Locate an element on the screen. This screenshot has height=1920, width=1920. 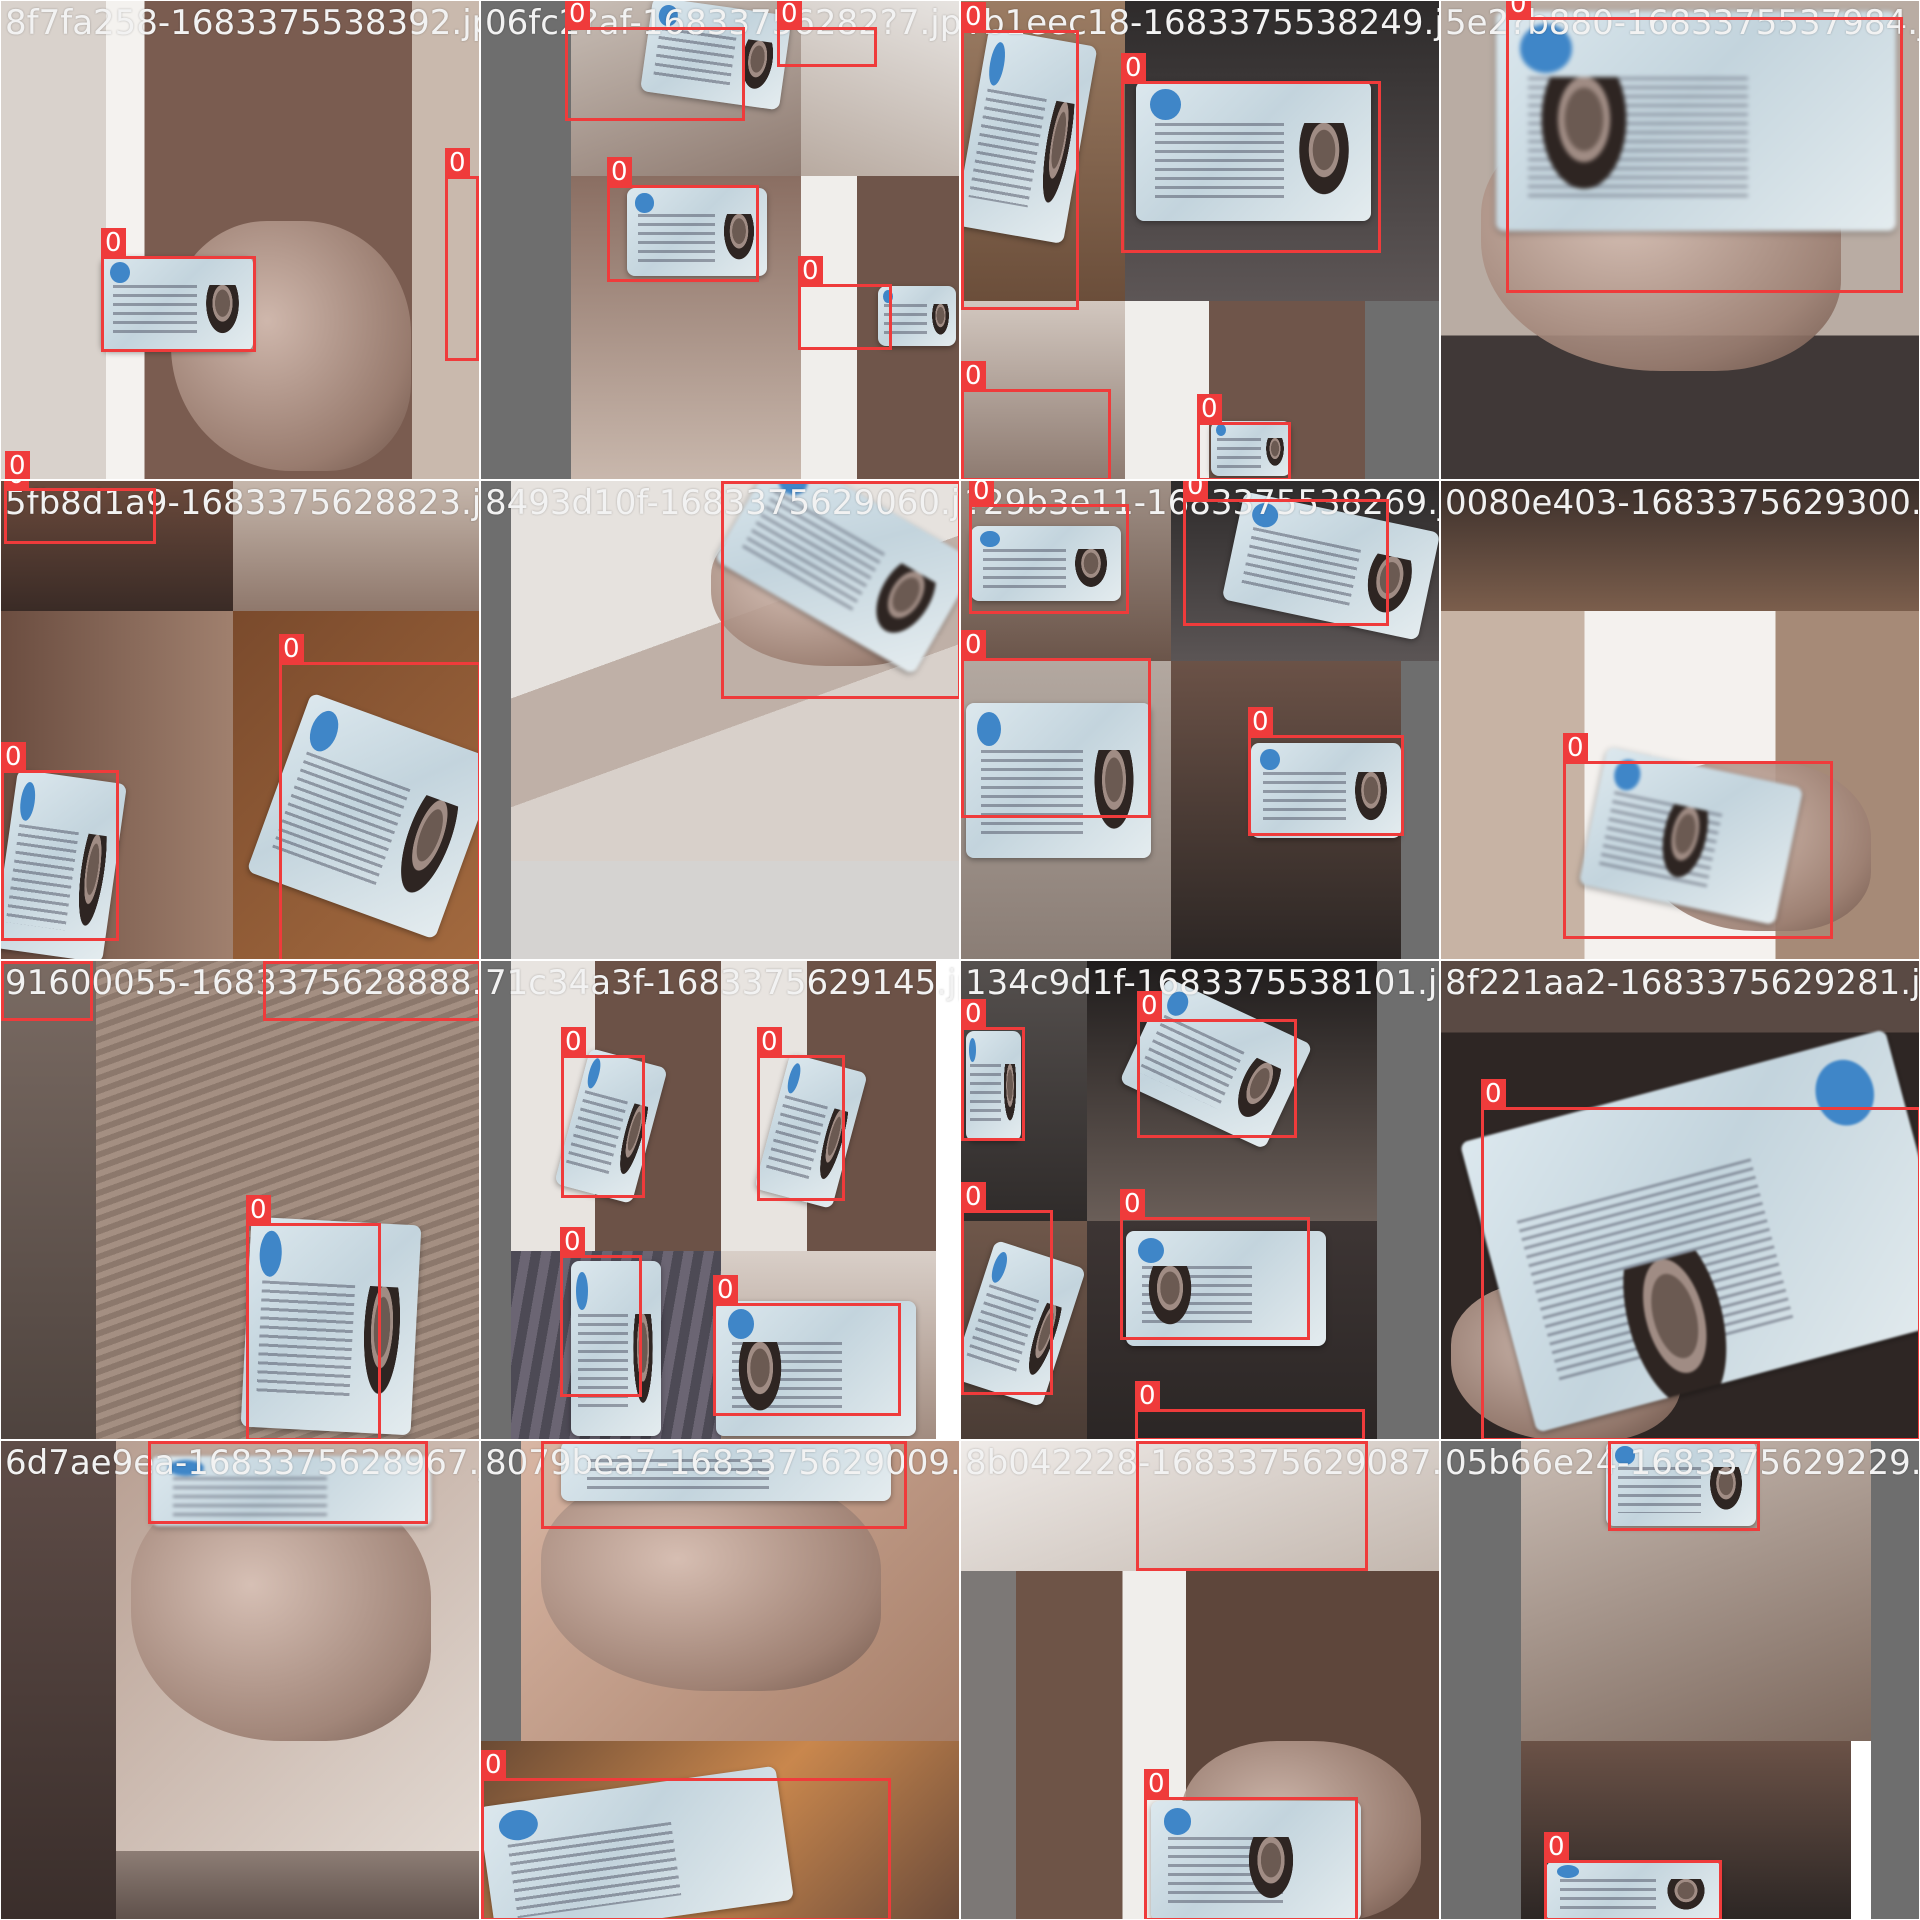
tile-file-name: 05b66e24-1683375629229.jpg is located at coordinates (1682, 1463).